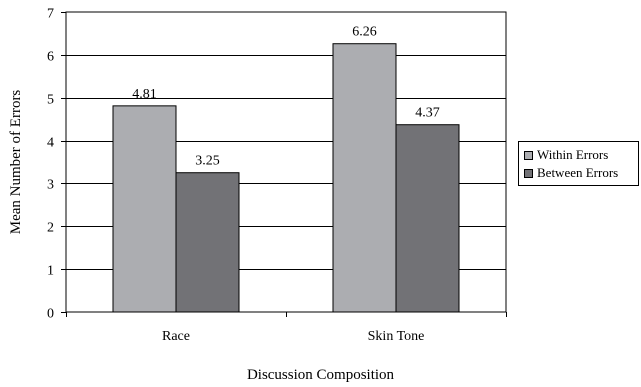 This screenshot has width=641, height=387. Describe the element at coordinates (578, 163) in the screenshot. I see `legend: Within Errors Between Errors` at that location.